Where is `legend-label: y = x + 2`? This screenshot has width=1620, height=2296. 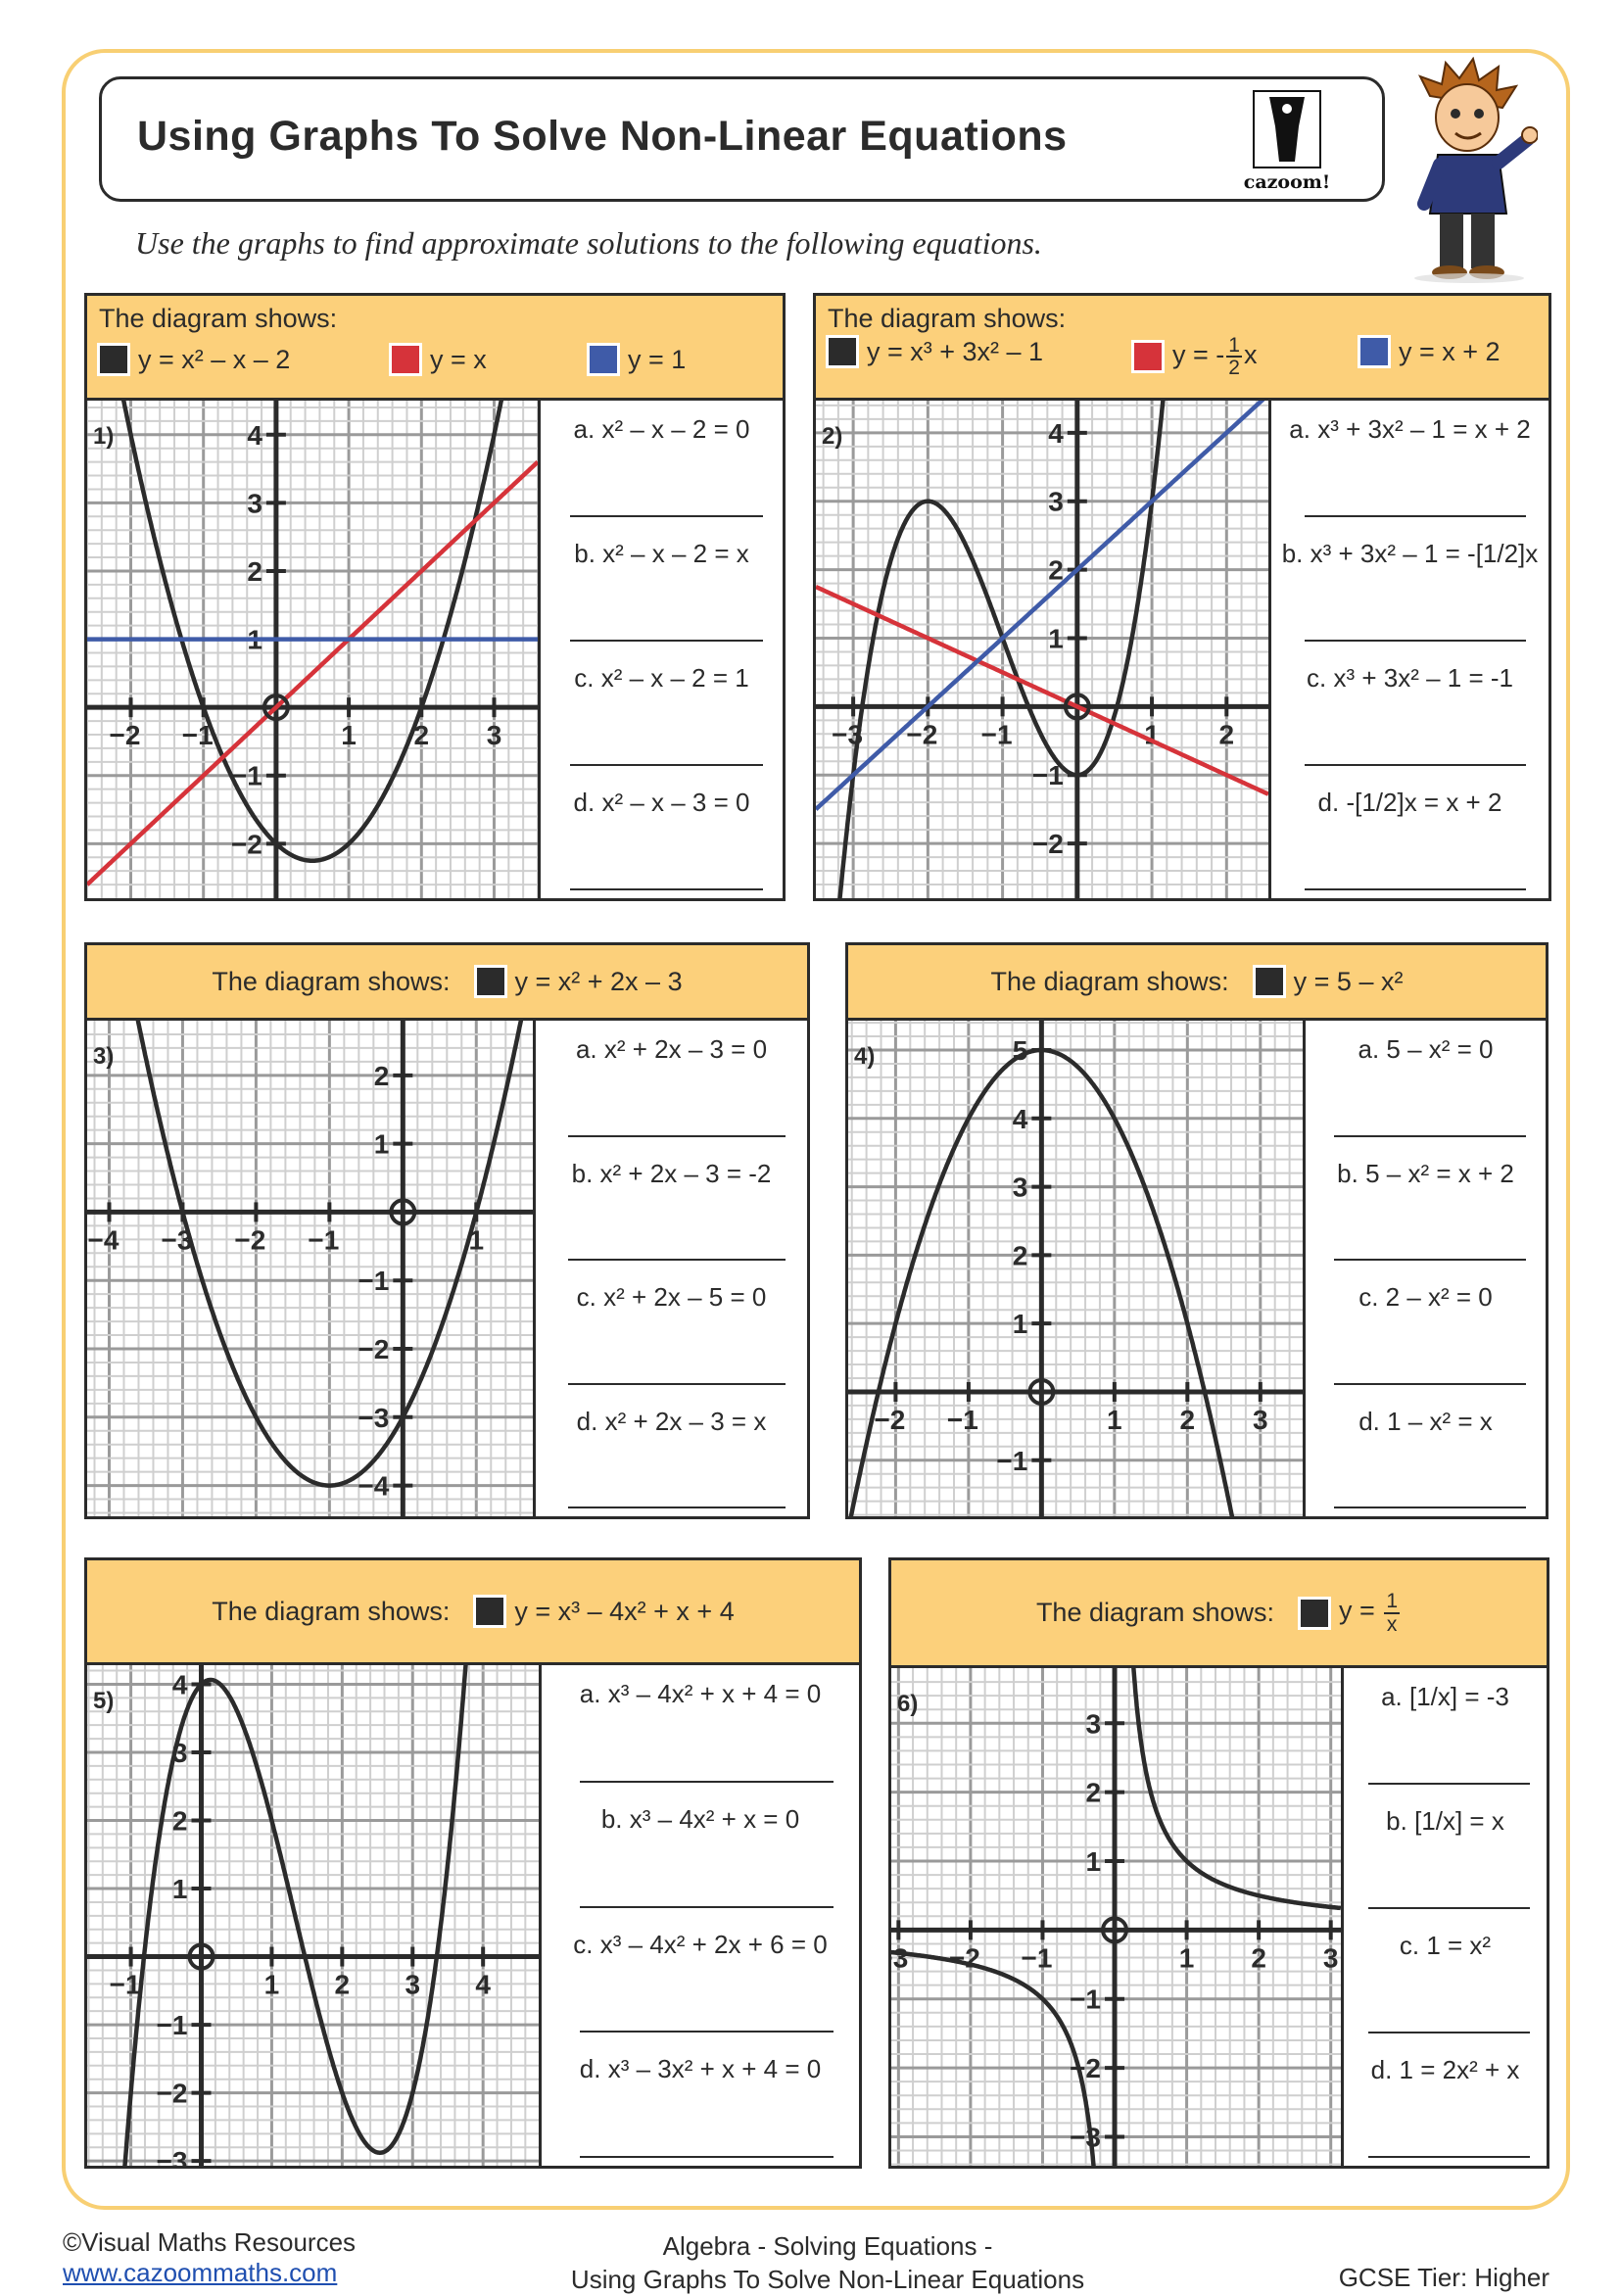 legend-label: y = x + 2 is located at coordinates (1450, 351).